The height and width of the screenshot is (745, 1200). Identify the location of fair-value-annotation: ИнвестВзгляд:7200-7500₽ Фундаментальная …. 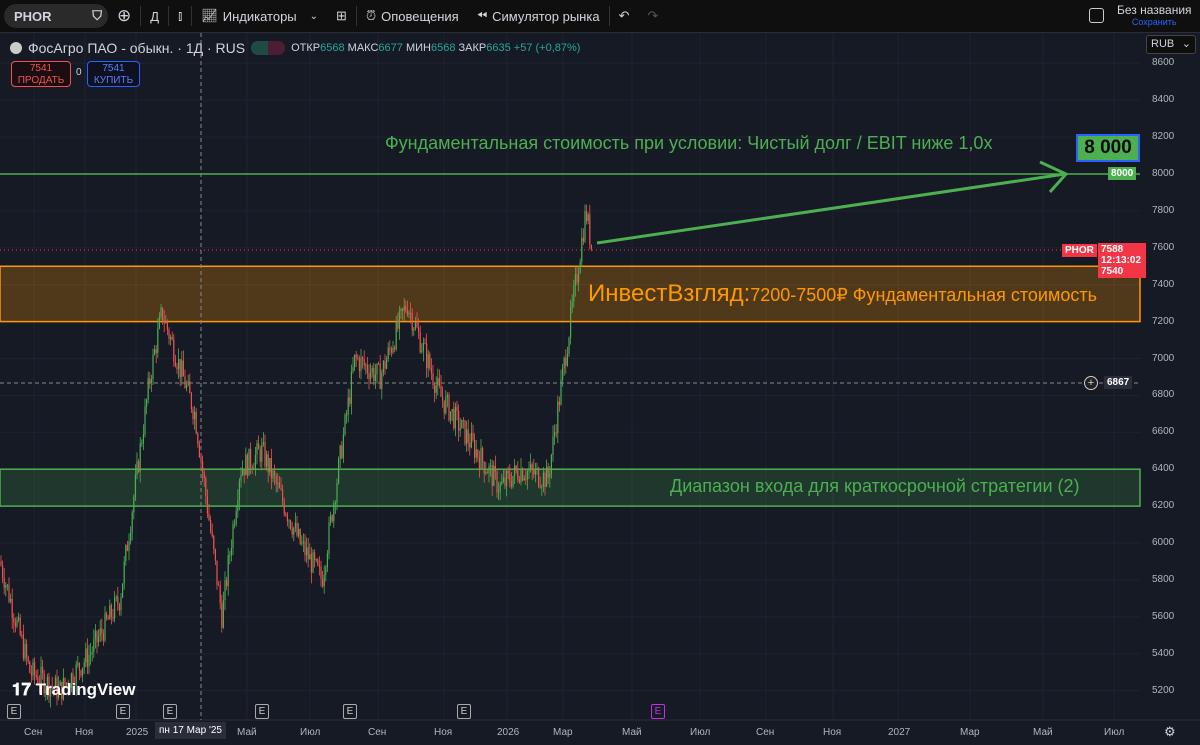
(842, 294).